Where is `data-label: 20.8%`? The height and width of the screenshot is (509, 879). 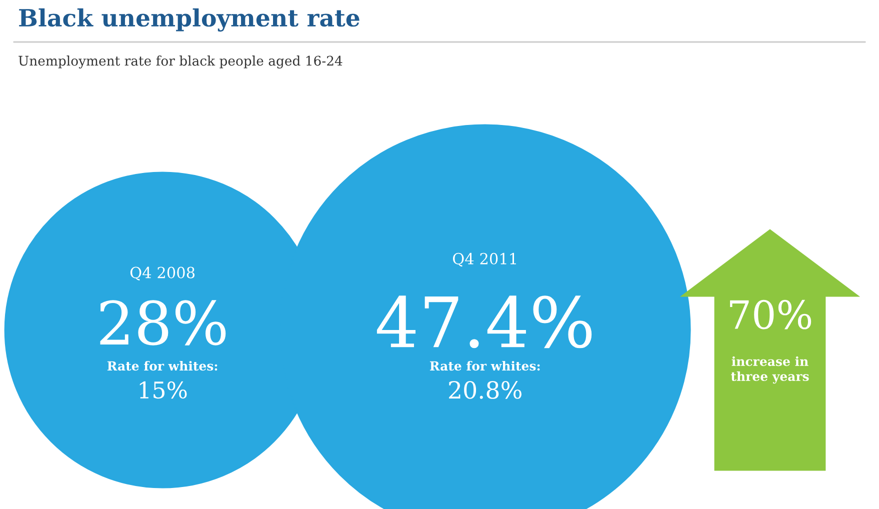 data-label: 20.8% is located at coordinates (485, 389).